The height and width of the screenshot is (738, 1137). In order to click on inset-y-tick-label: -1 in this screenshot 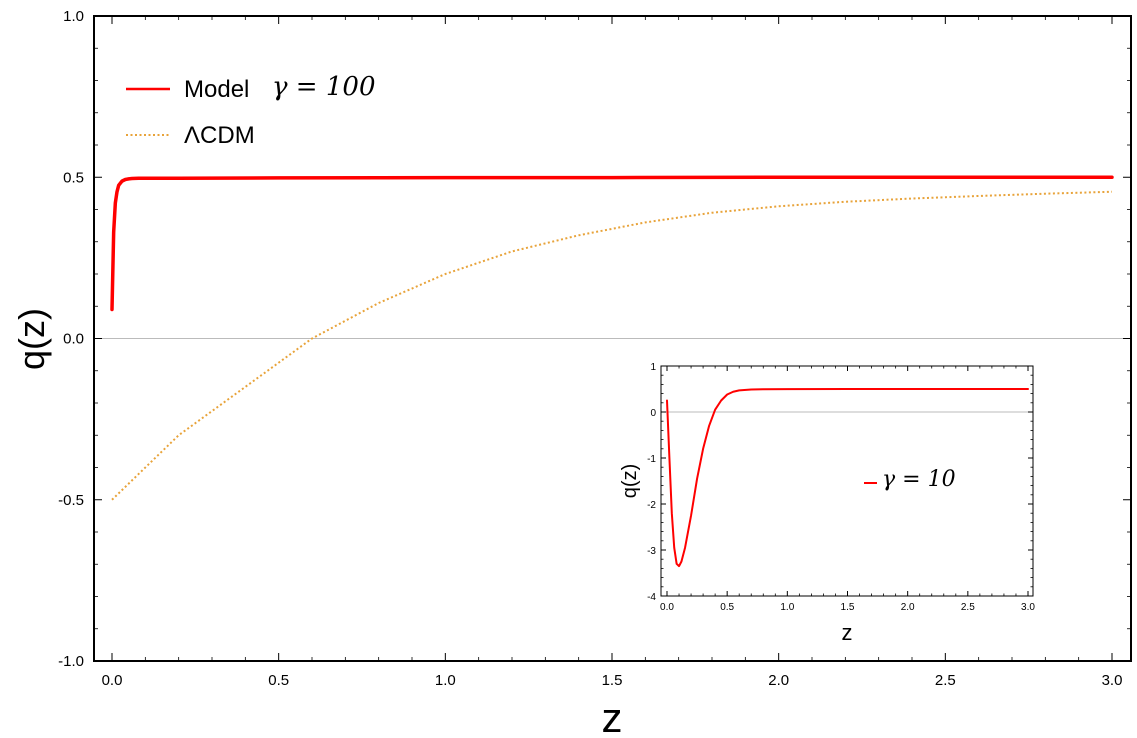, I will do `click(651, 459)`.